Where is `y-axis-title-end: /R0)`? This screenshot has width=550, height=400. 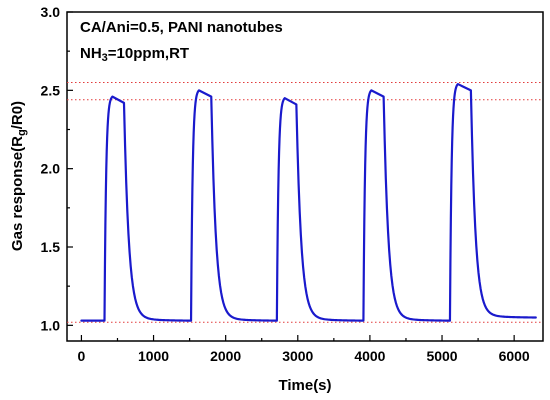
y-axis-title-end: /R0) is located at coordinates (17, 115).